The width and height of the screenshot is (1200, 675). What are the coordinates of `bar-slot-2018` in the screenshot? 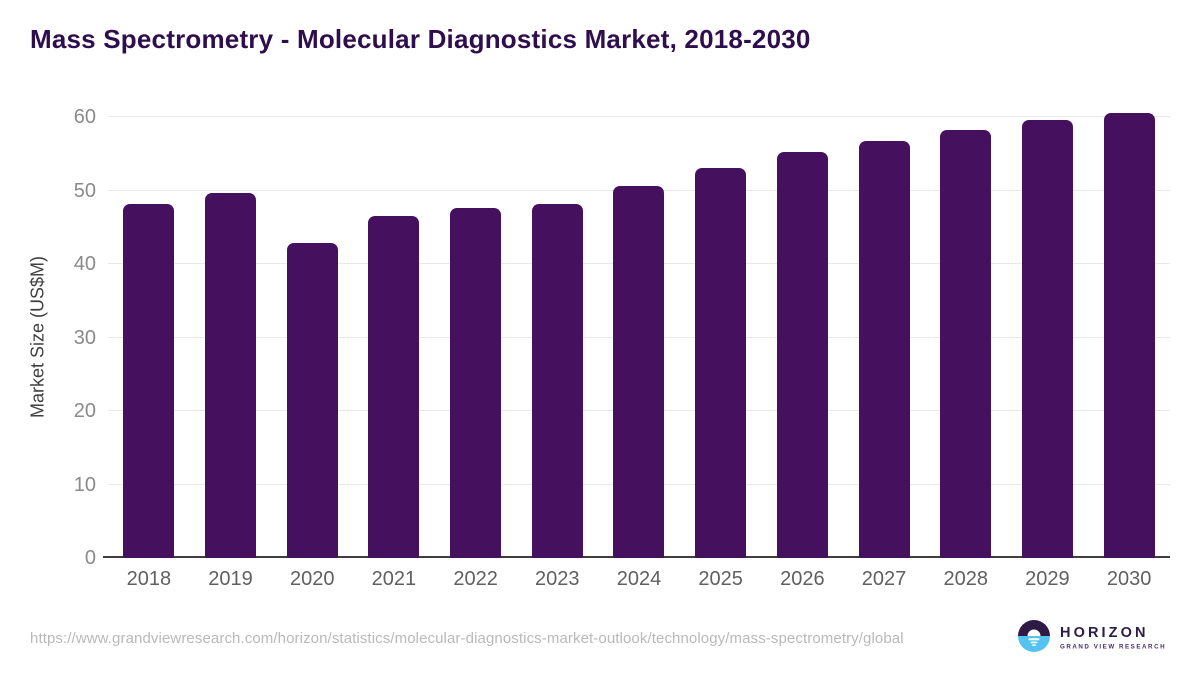 It's located at (149, 337).